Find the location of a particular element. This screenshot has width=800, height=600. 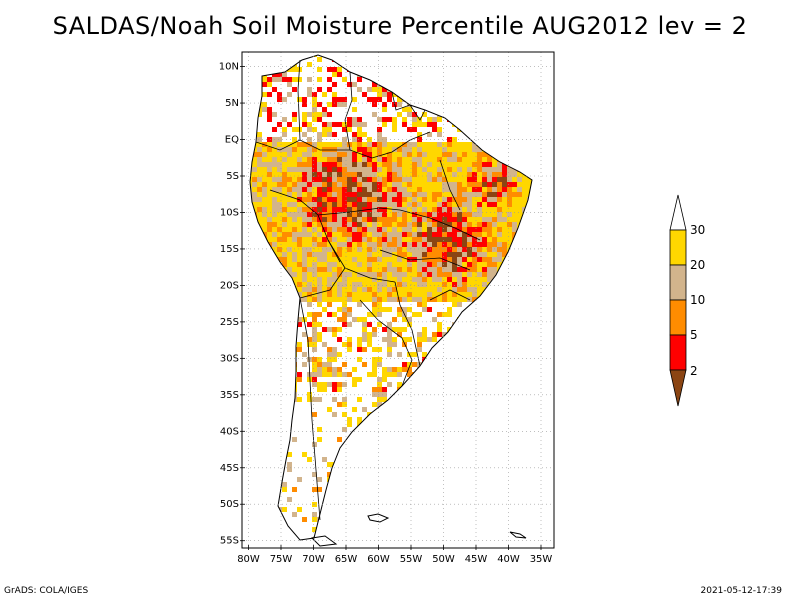

falkland-islands is located at coordinates (378, 518).